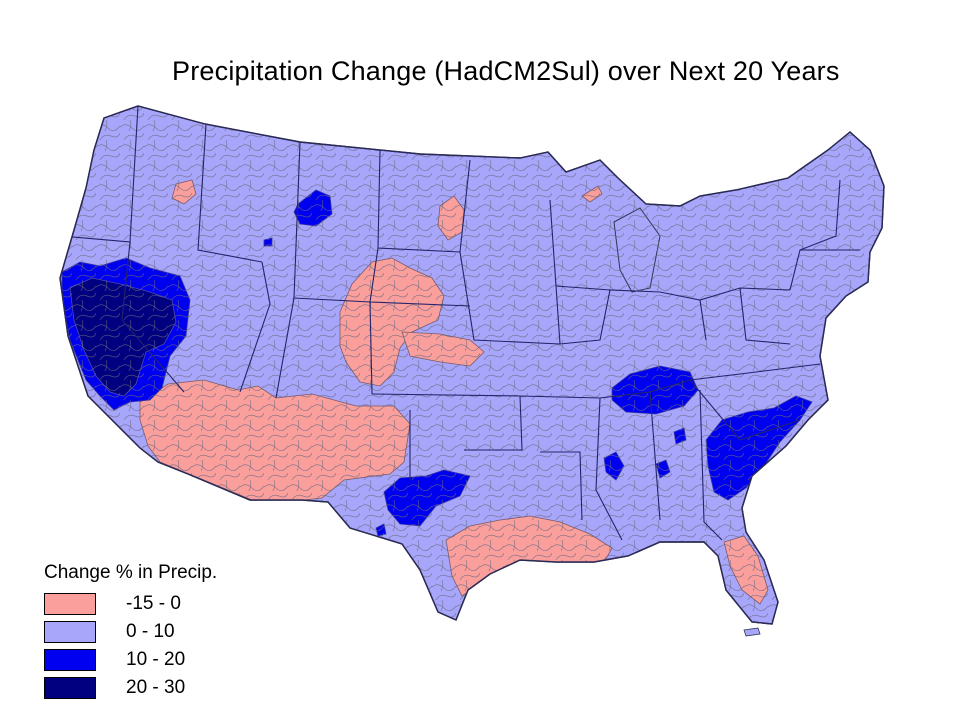  What do you see at coordinates (752, 632) in the screenshot?
I see `florida-keys` at bounding box center [752, 632].